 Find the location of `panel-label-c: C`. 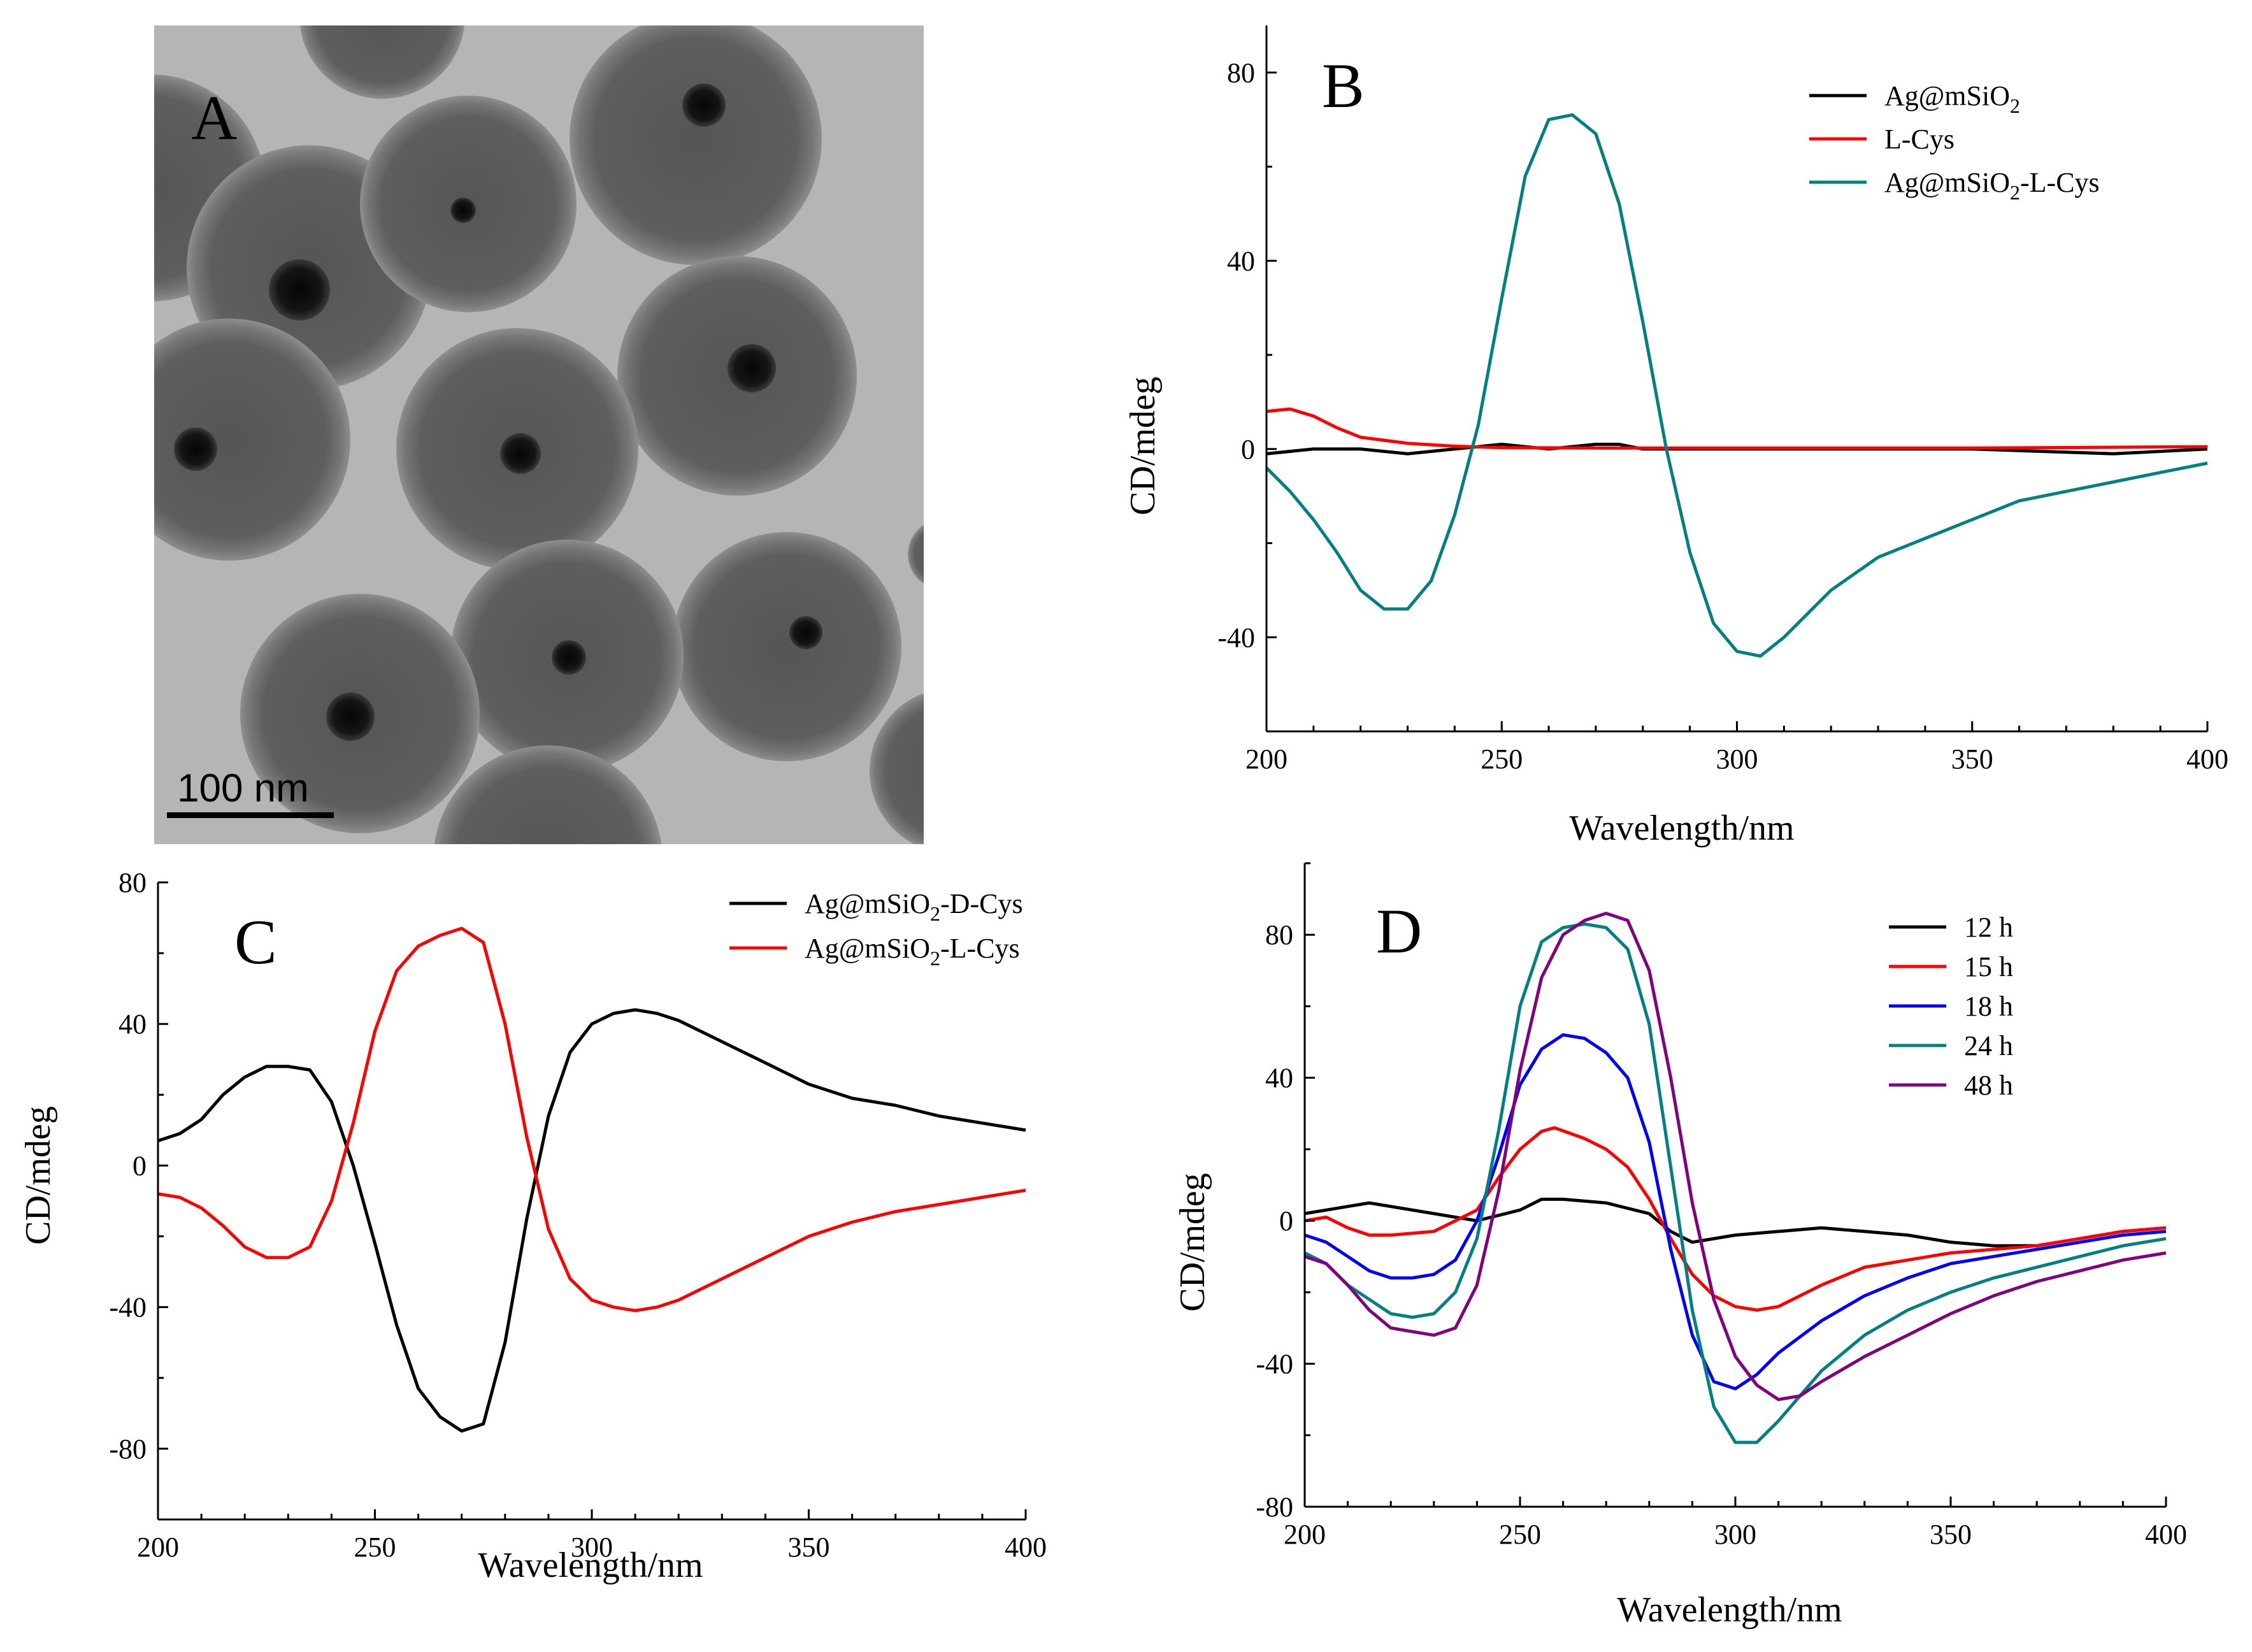

panel-label-c: C is located at coordinates (255, 942).